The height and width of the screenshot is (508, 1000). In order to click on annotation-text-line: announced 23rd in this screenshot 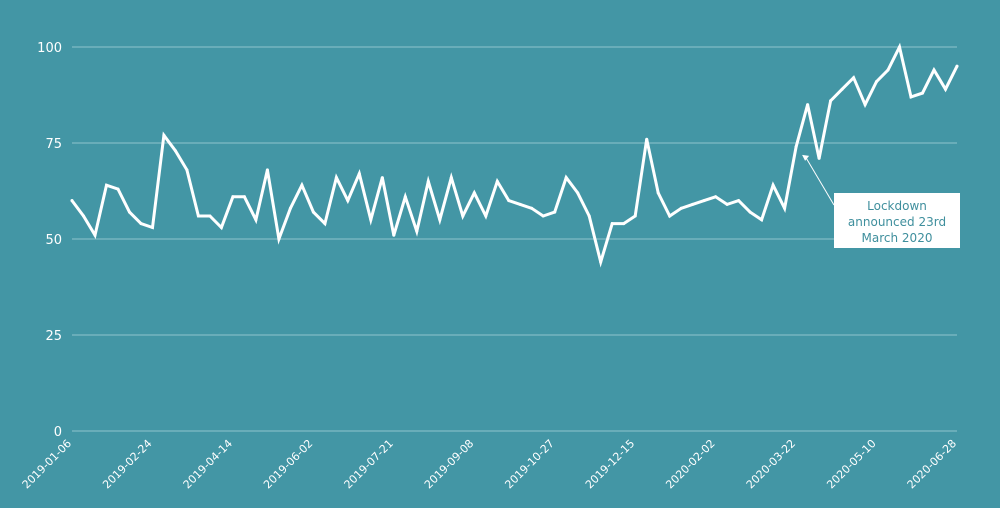, I will do `click(897, 222)`.